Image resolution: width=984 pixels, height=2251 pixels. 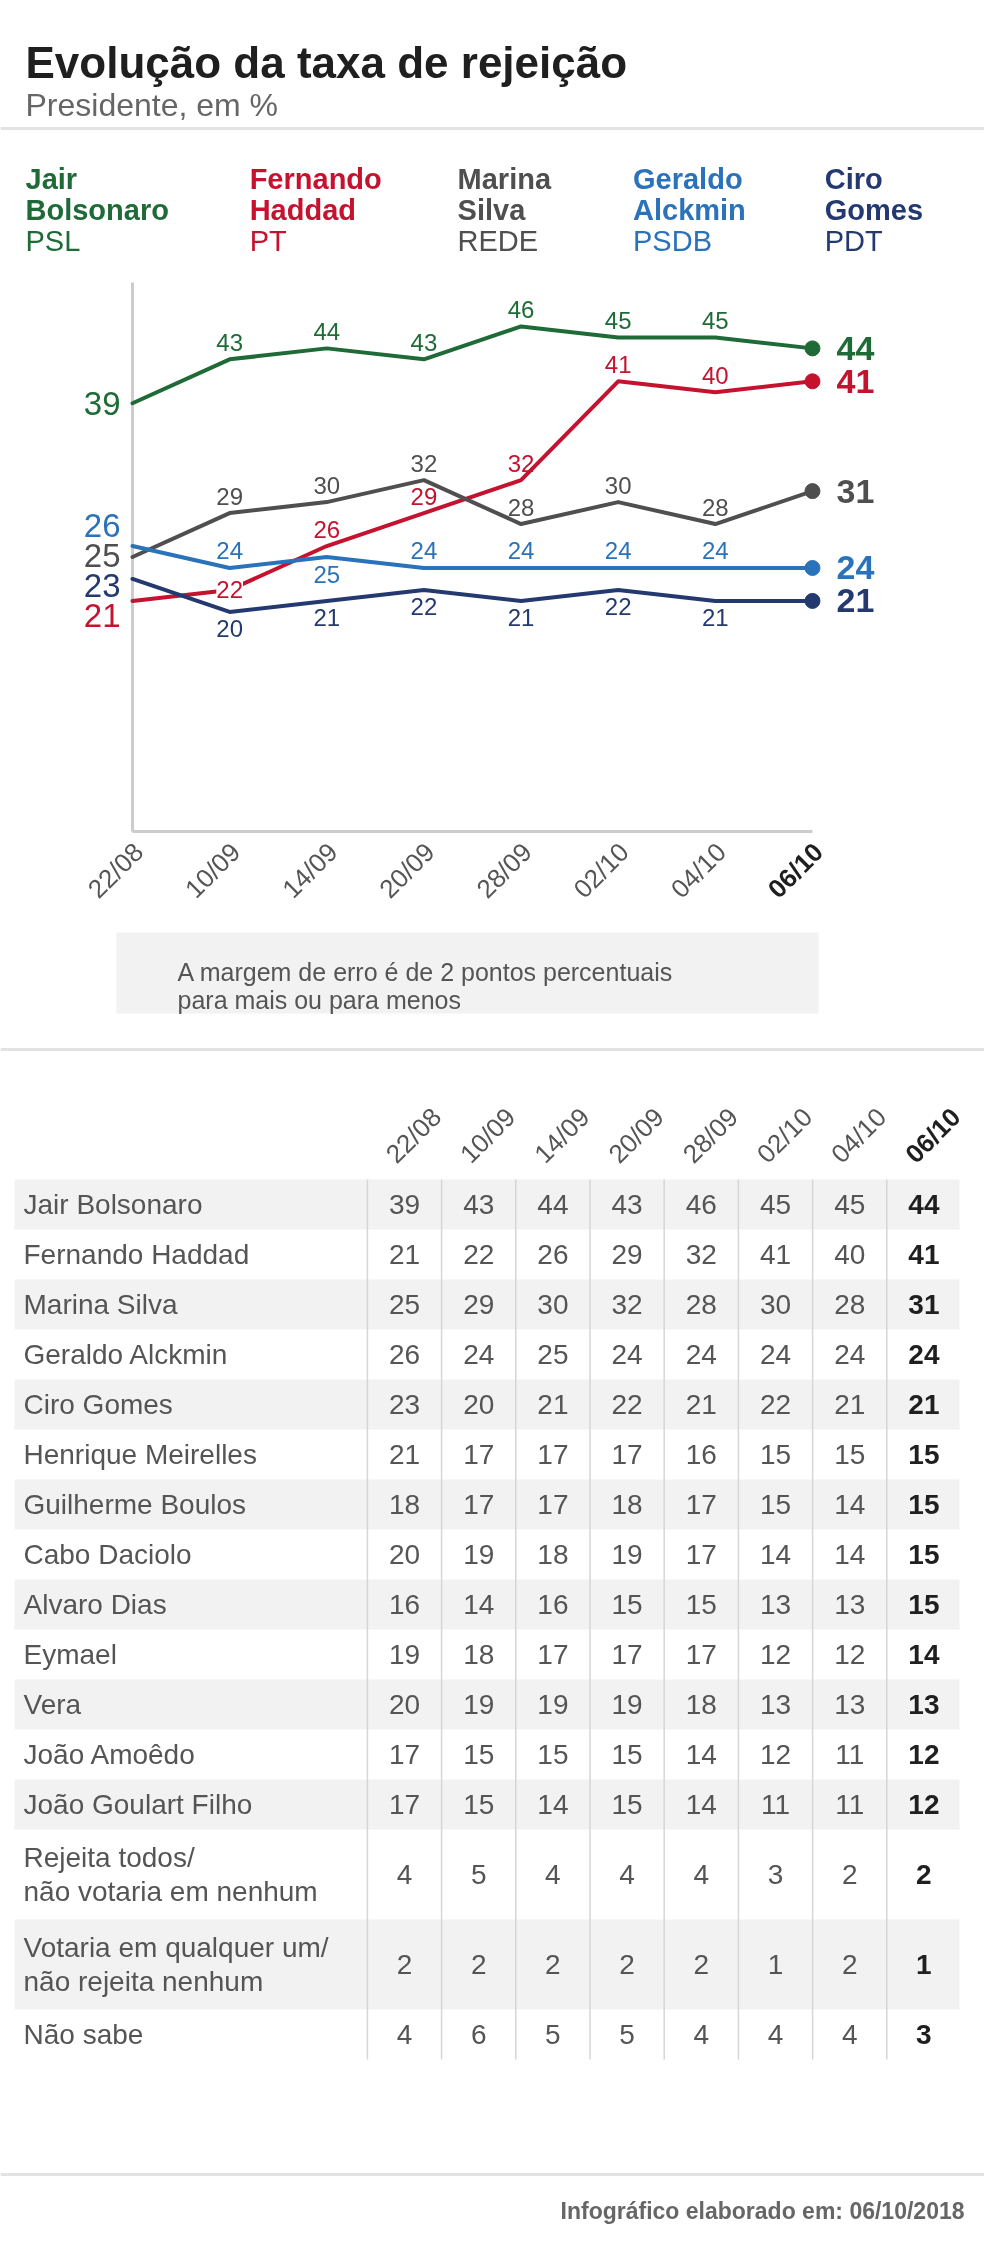 I want to click on data-label: 11, so click(x=850, y=1804).